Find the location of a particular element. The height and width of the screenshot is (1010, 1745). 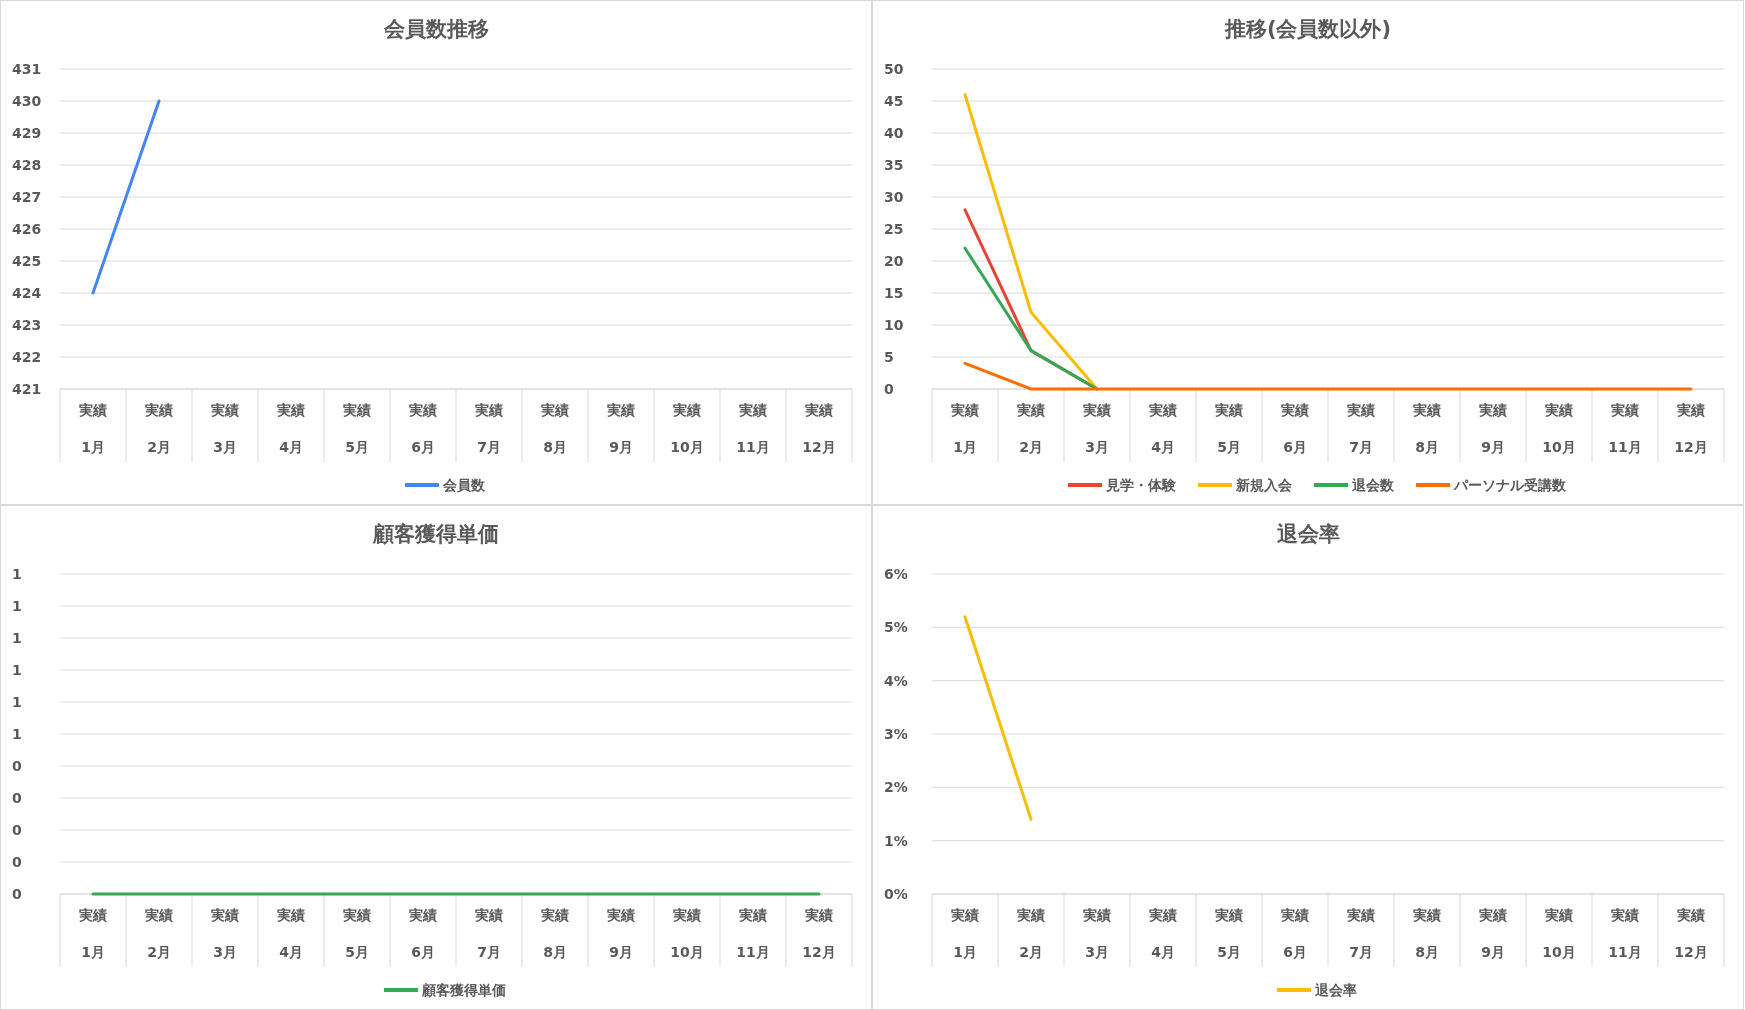

chart-title: 顧客獲得単価 is located at coordinates (435, 534).